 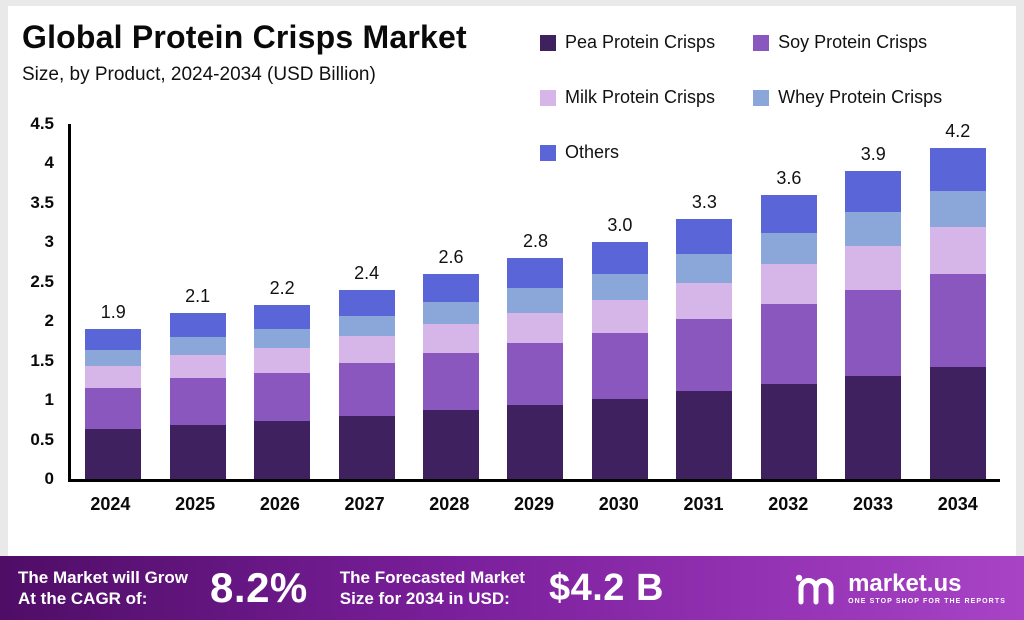 I want to click on brand-name: market.us, so click(x=905, y=583).